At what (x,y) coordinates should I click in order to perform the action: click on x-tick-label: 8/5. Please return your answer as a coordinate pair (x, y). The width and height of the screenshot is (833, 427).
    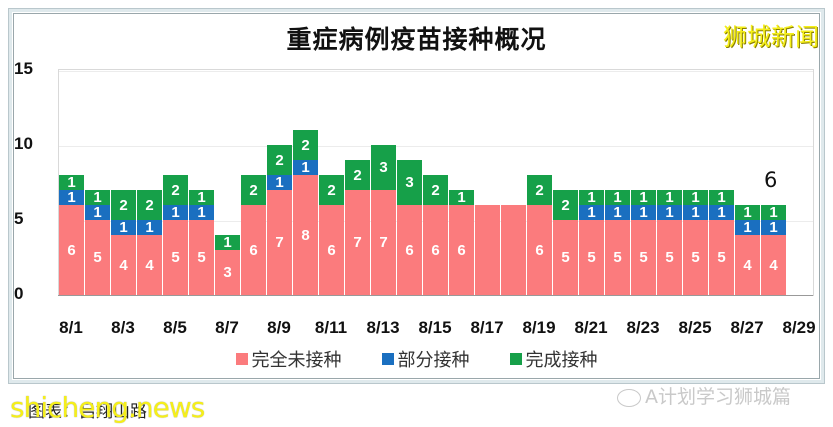
    Looking at the image, I should click on (175, 327).